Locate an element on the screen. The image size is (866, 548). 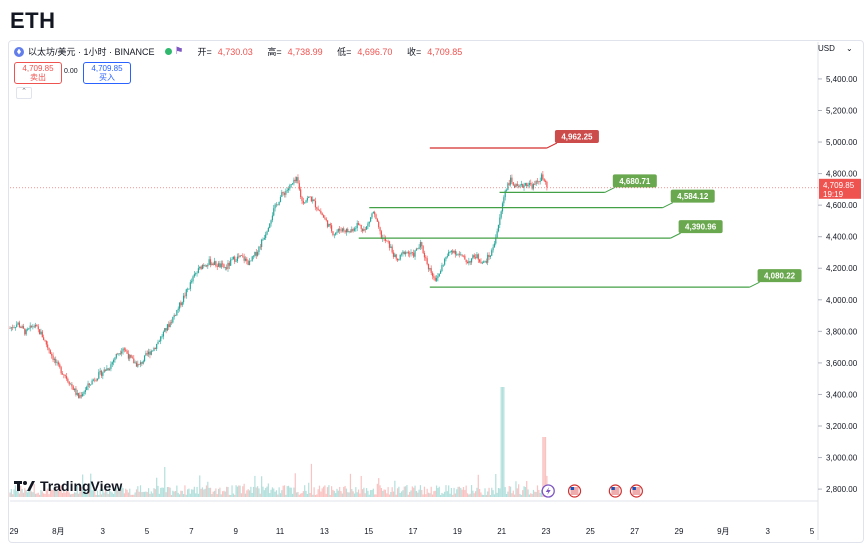
share-icon: ⚑ is located at coordinates (179, 51).